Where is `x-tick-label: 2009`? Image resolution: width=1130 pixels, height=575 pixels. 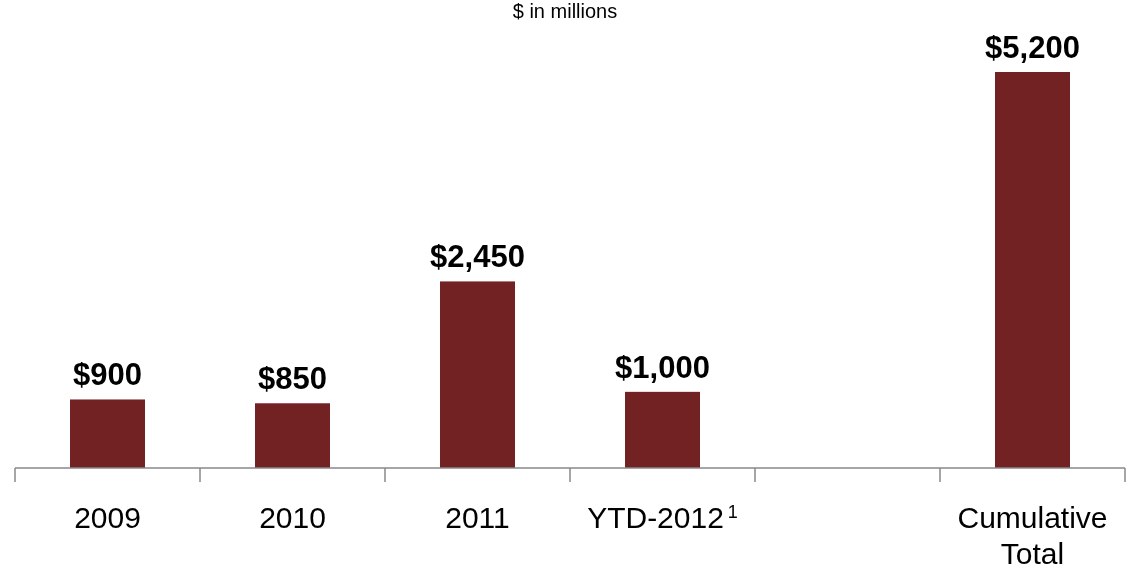 x-tick-label: 2009 is located at coordinates (107, 517).